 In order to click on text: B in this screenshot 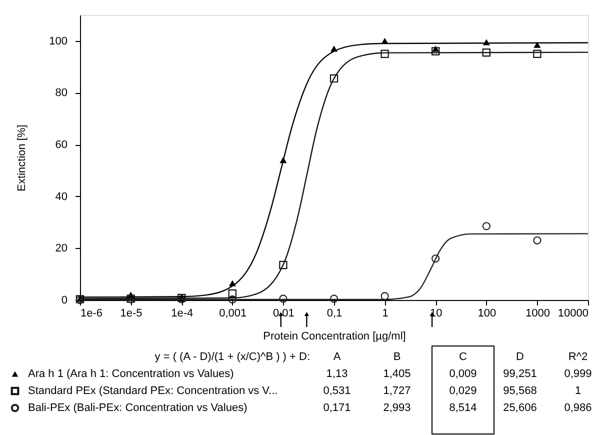, I will do `click(397, 357)`.